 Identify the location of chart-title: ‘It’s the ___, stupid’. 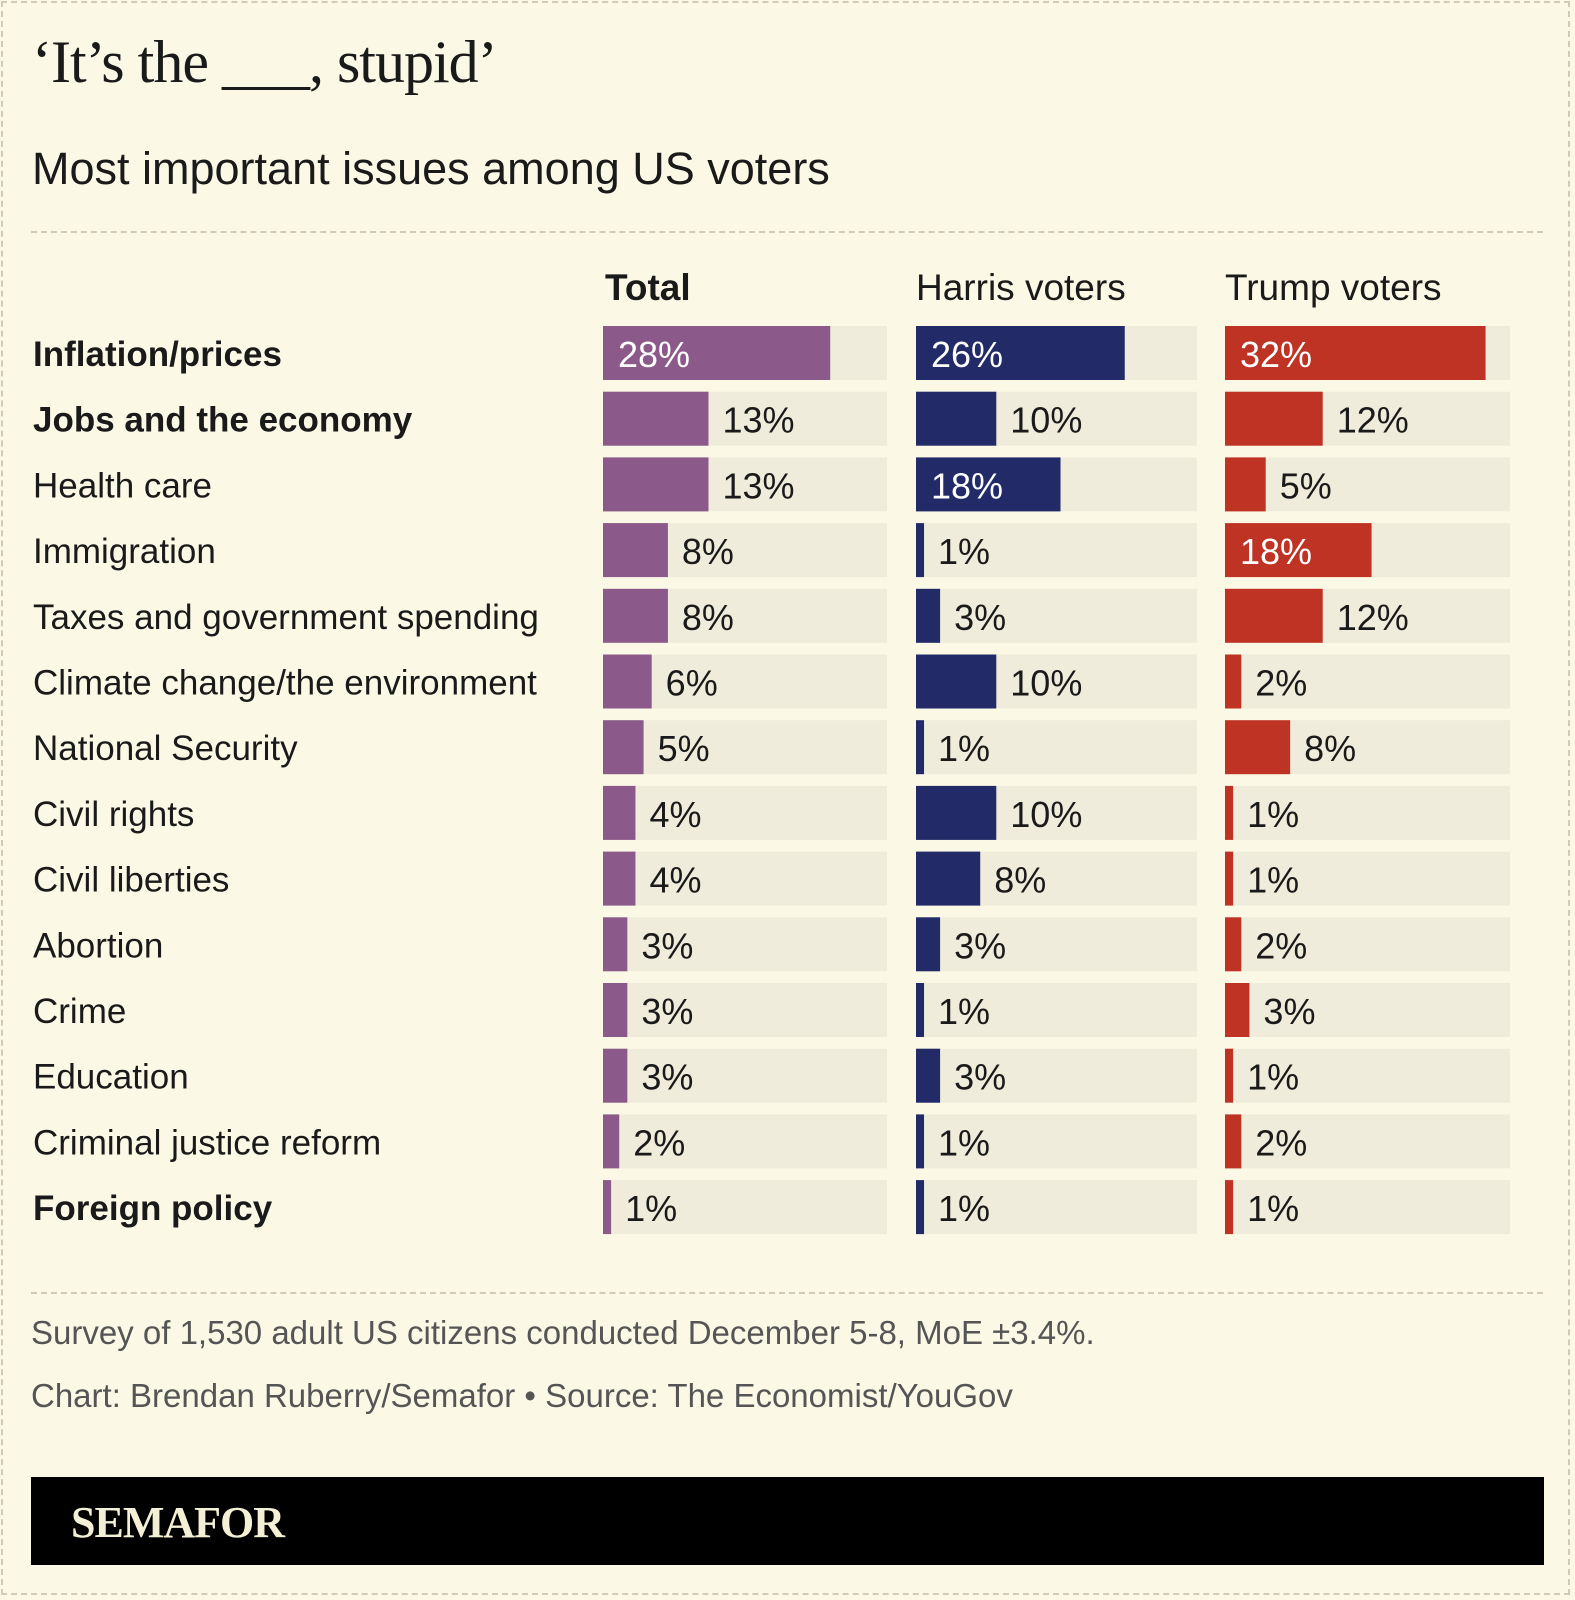
(265, 62).